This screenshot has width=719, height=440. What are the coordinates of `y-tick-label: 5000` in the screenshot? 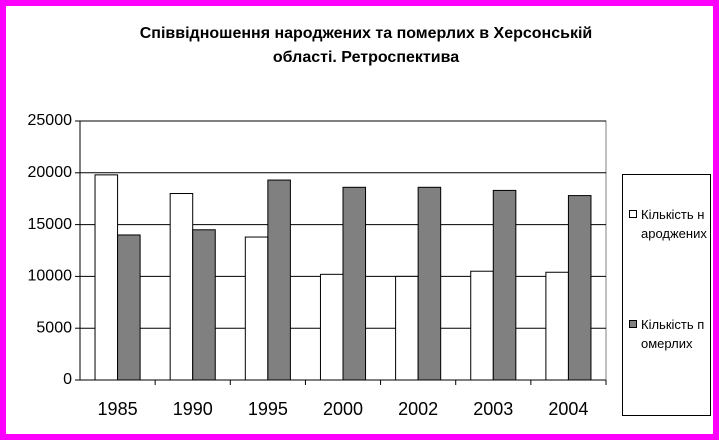 It's located at (54, 327).